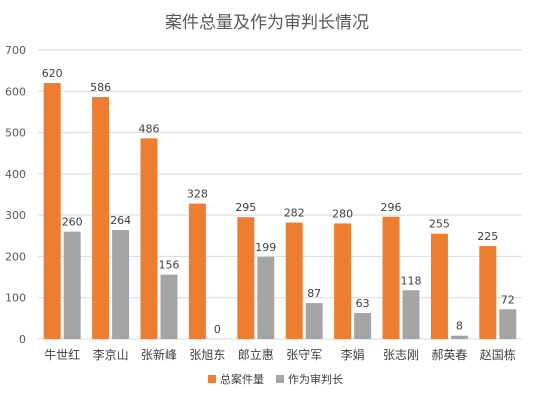  I want to click on y-tick-label: 400, so click(15, 174).